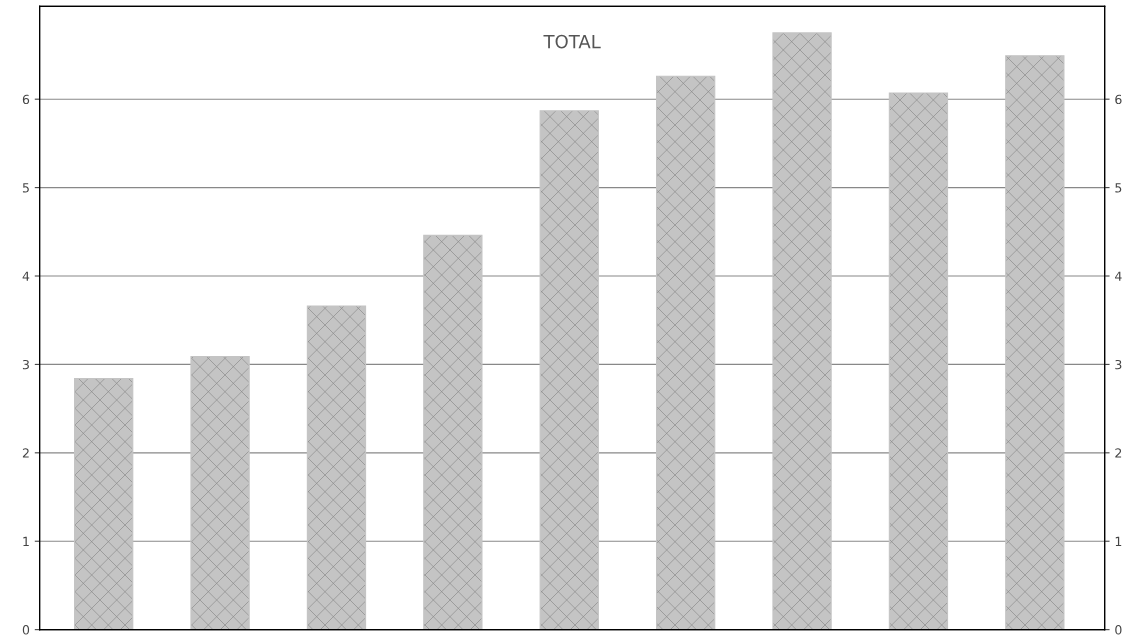 This screenshot has height=636, width=1133. I want to click on y2-tick-label: 0, so click(1118, 630).